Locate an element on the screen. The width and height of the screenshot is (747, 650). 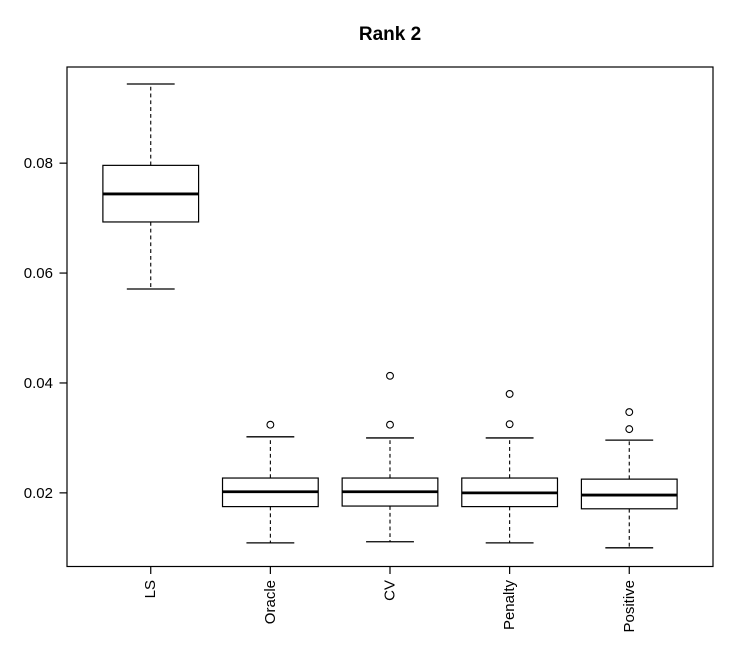
y-axis-tick-label: 0.06 is located at coordinates (38, 273).